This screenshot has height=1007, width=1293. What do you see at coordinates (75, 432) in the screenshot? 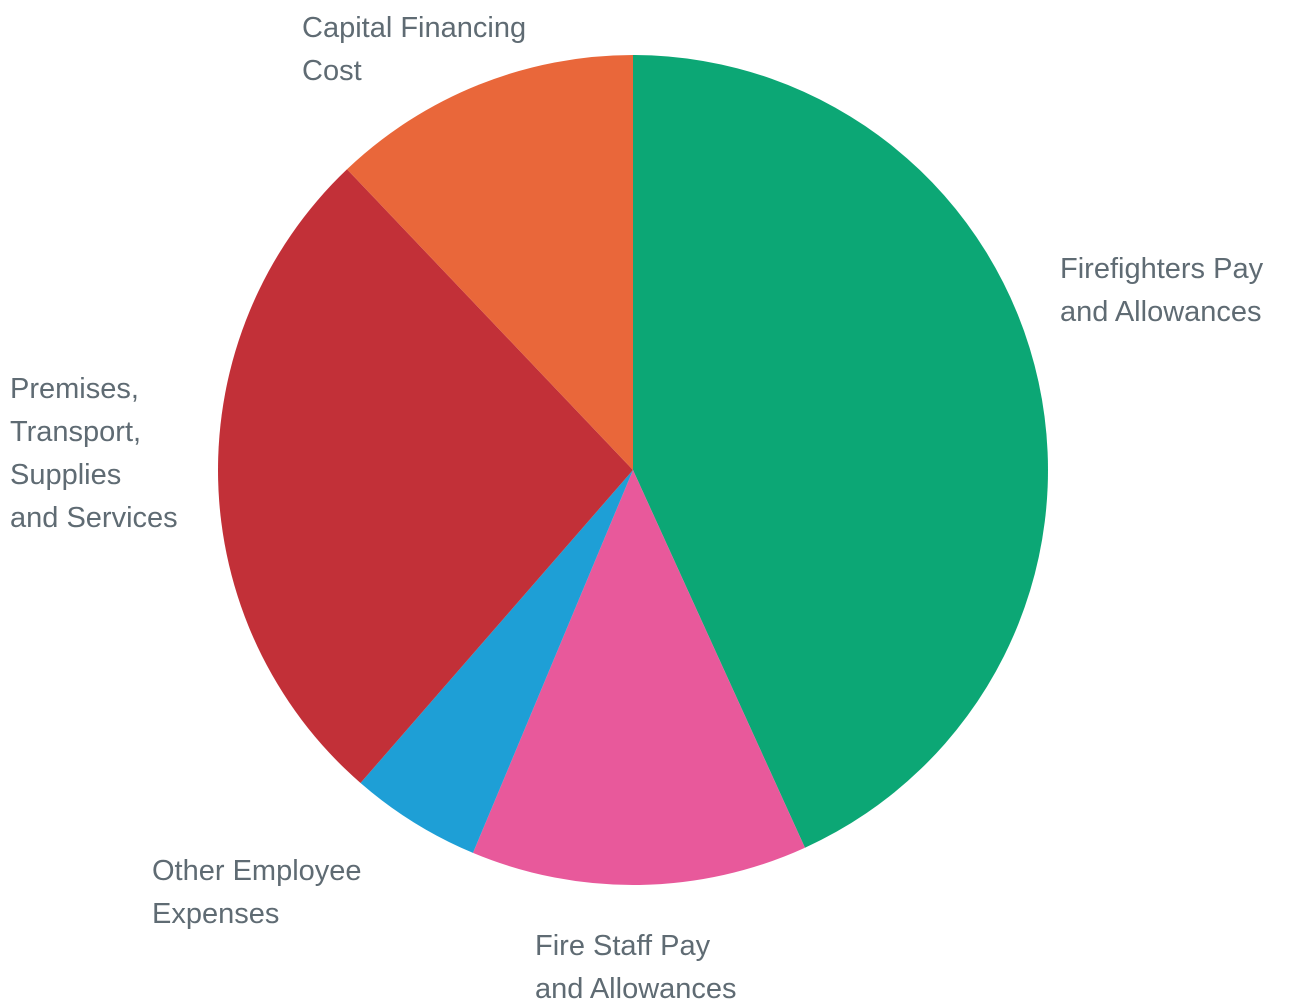
I see `slice-label-line: Transport,` at bounding box center [75, 432].